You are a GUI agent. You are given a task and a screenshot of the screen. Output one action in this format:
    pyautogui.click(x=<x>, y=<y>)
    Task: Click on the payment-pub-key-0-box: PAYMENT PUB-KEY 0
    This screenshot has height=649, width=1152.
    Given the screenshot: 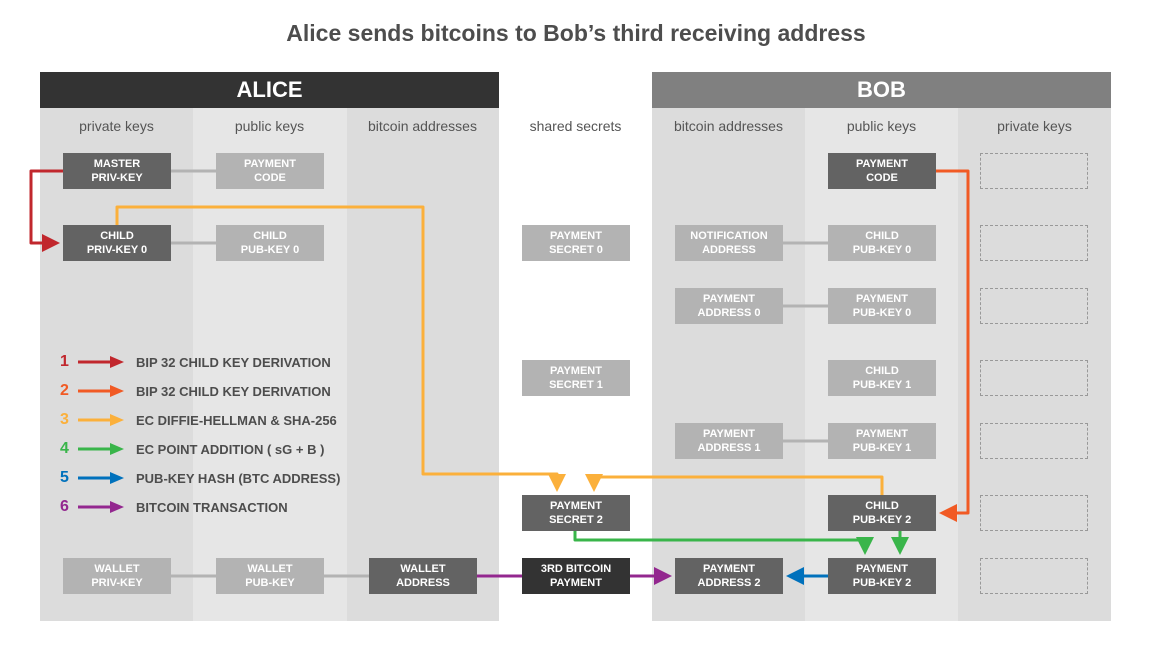 What is the action you would take?
    pyautogui.click(x=882, y=306)
    